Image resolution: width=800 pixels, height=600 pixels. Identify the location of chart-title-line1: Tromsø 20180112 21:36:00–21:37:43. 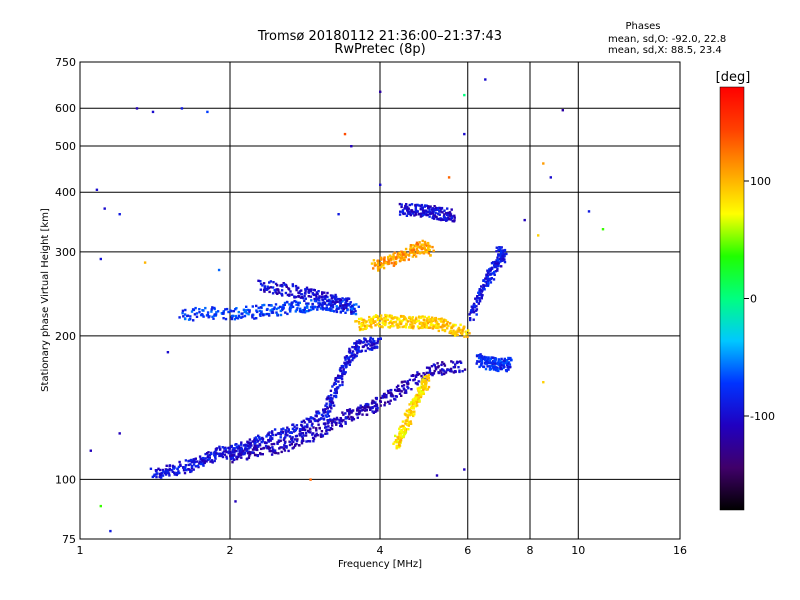
(379, 36).